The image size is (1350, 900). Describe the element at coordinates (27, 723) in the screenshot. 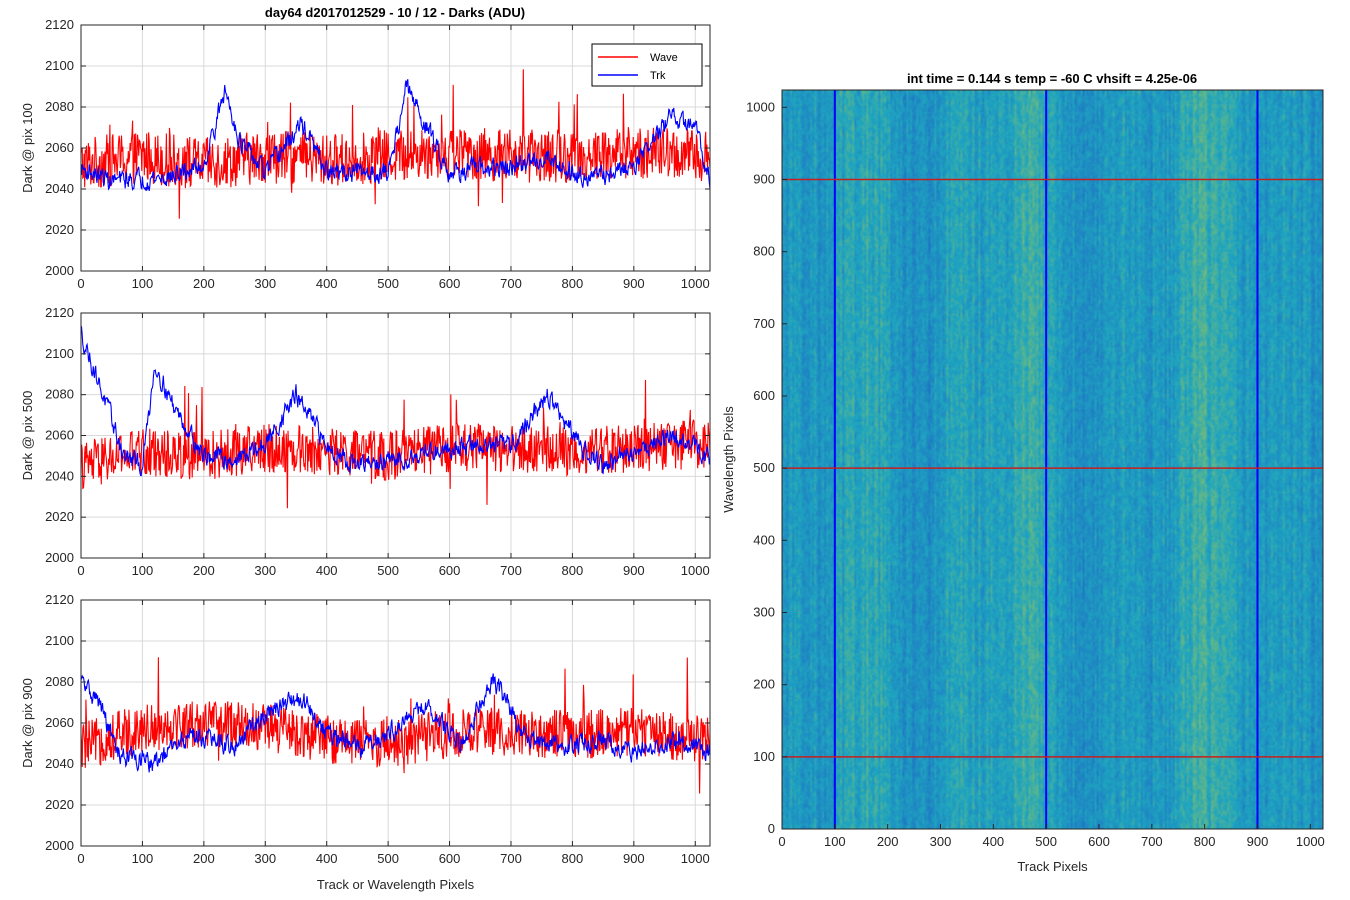

I see `y-axis-label: Dark @ pix 900` at that location.